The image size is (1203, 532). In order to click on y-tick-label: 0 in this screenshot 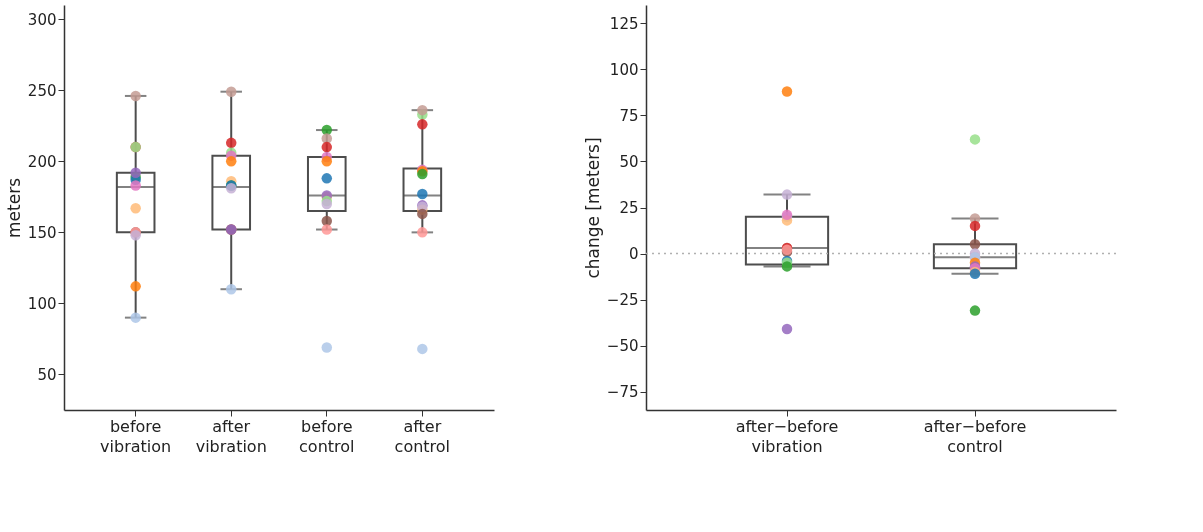, I will do `click(633, 254)`.